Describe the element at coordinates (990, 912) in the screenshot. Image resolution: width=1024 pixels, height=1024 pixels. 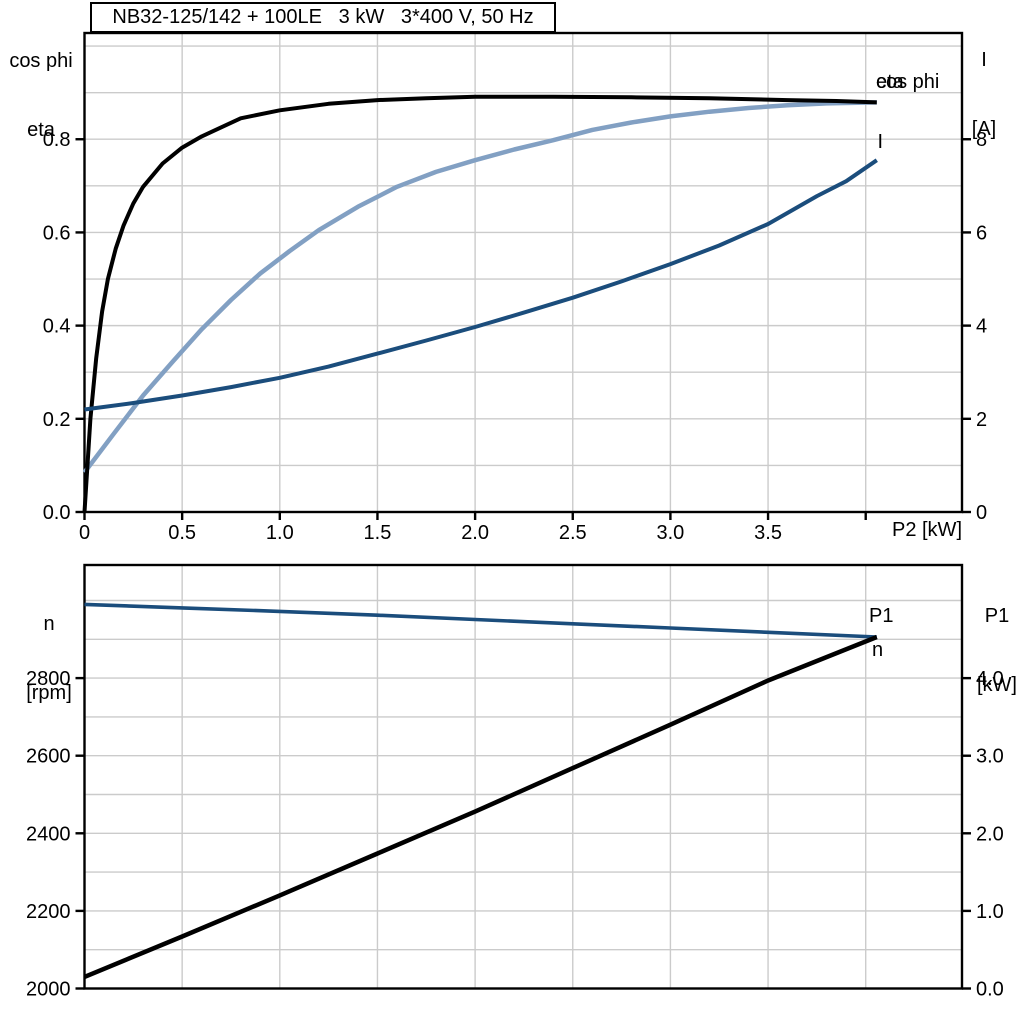
I see `right-tick-label: 1.0` at that location.